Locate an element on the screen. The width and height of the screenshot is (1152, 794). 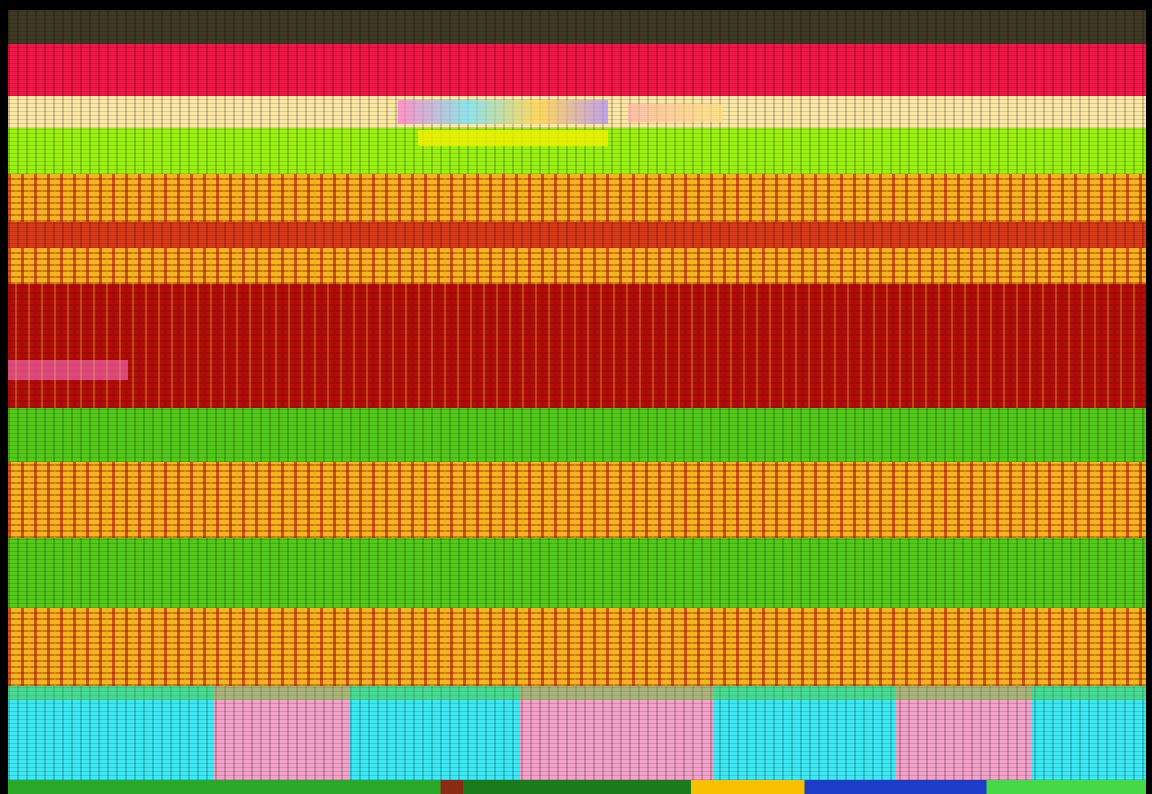
band-crimson is located at coordinates (577, 70).